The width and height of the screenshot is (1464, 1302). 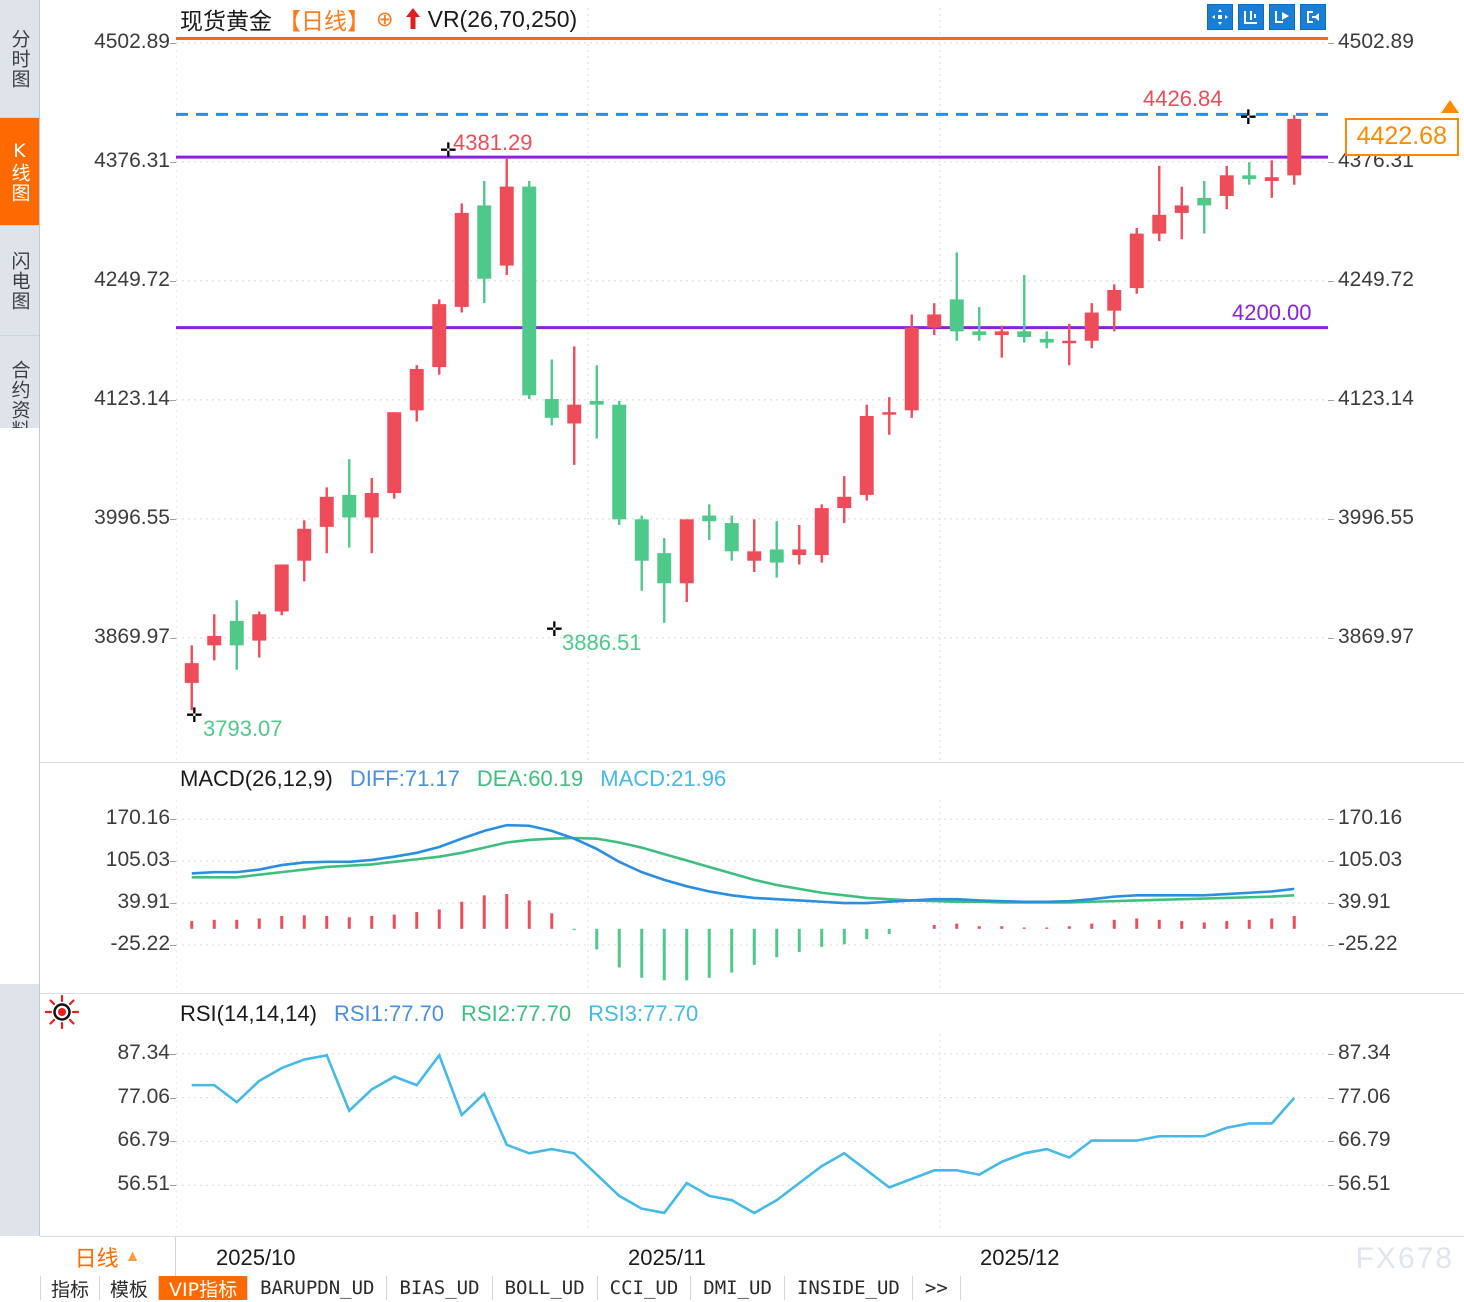 I want to click on price-axis-right-tick-2: 4249.72, so click(x=1376, y=279).